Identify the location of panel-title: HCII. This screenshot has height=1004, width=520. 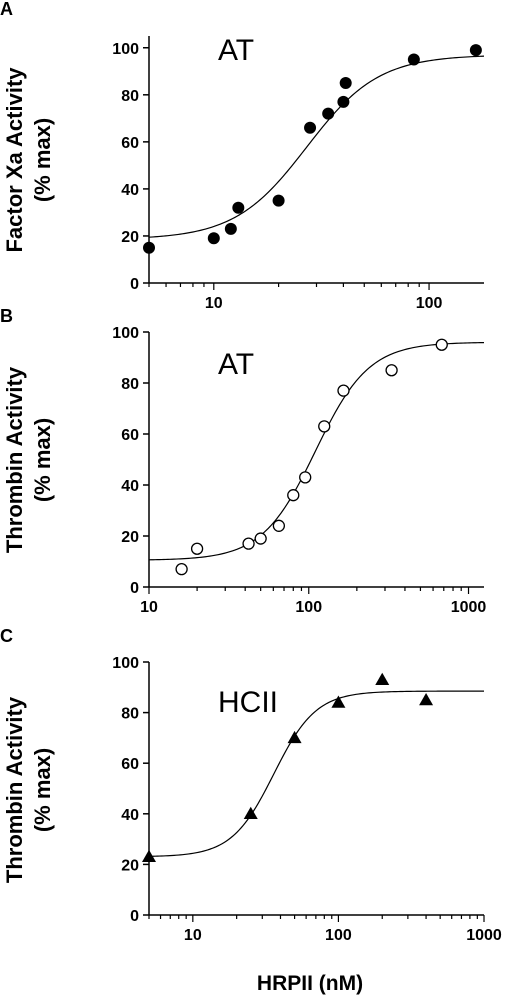
(248, 702).